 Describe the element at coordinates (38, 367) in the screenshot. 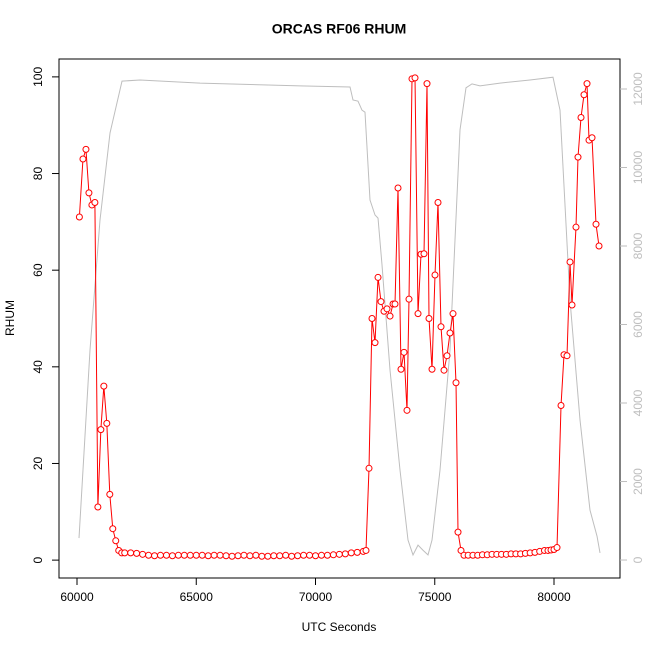

I see `y-tick-label: 40` at that location.